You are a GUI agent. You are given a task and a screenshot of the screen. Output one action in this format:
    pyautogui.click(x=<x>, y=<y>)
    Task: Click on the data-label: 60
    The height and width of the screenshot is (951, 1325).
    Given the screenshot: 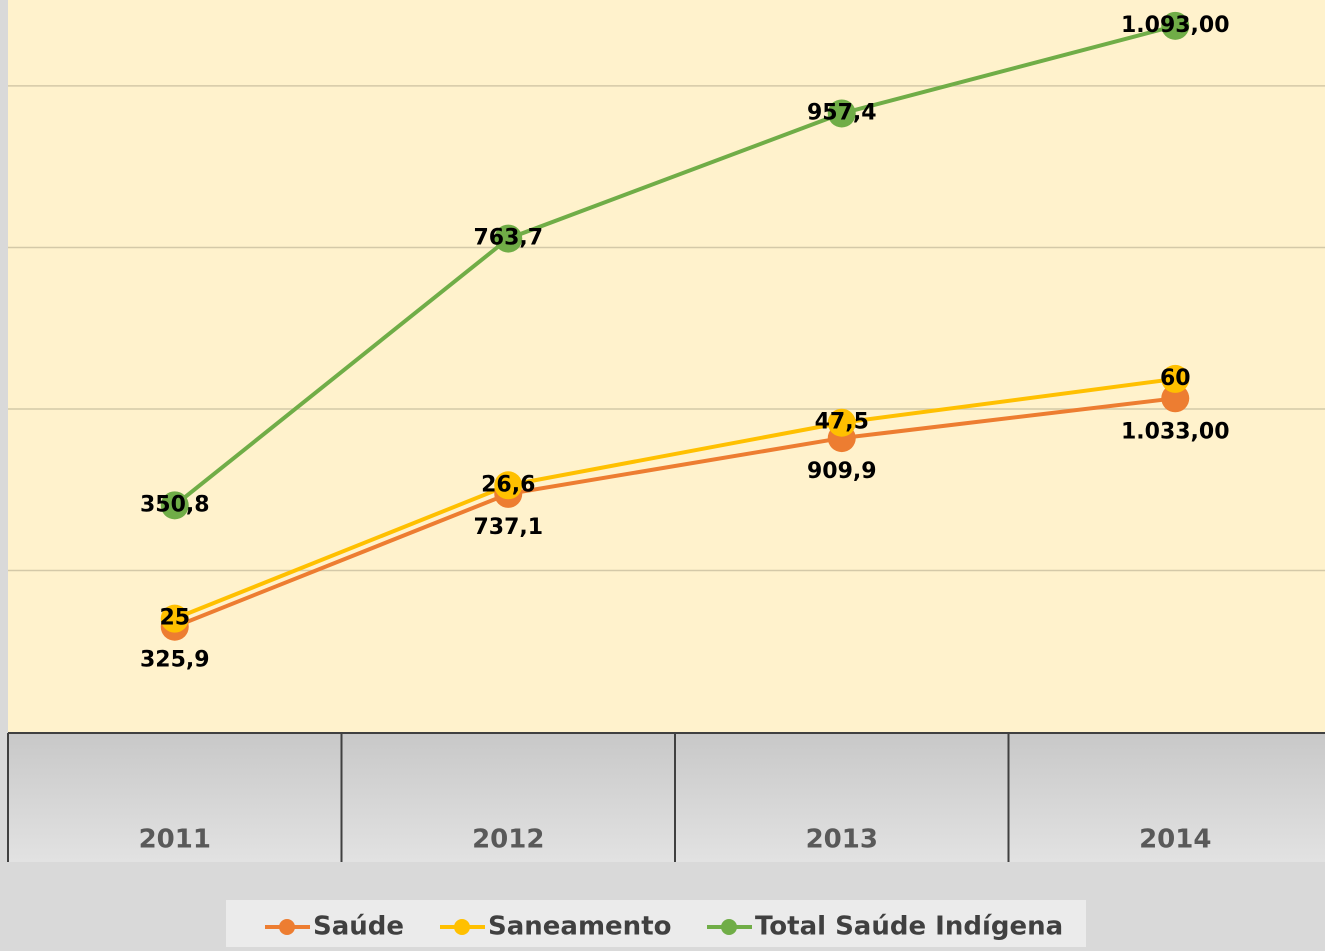 What is the action you would take?
    pyautogui.click(x=1175, y=378)
    